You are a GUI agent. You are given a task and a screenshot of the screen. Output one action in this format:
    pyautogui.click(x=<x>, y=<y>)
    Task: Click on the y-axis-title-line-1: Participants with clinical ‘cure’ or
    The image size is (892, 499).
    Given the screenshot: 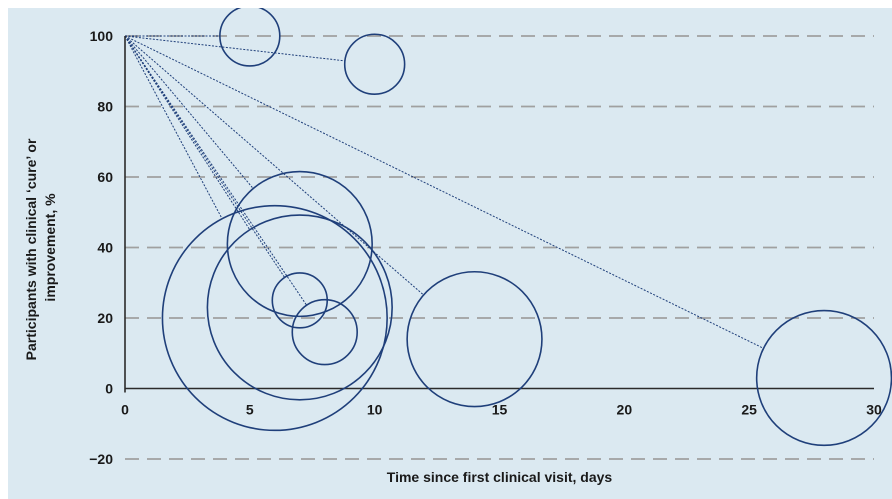 What is the action you would take?
    pyautogui.click(x=31, y=249)
    